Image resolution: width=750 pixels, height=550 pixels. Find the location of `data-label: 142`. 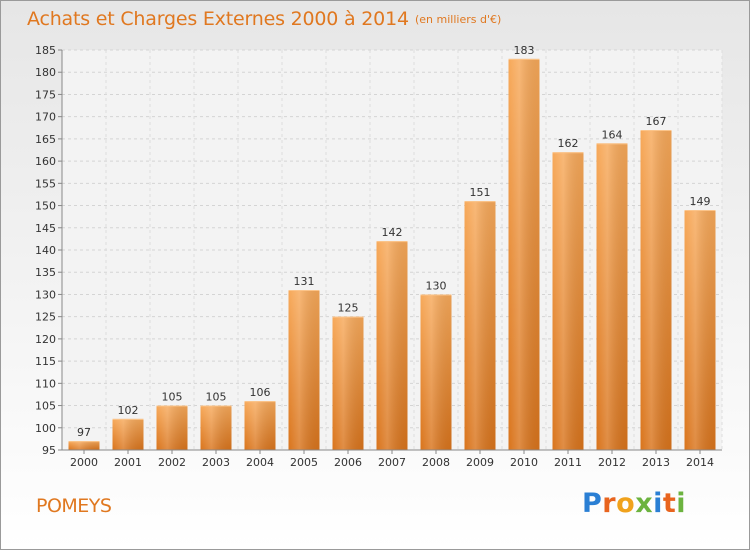

data-label: 142 is located at coordinates (392, 232).